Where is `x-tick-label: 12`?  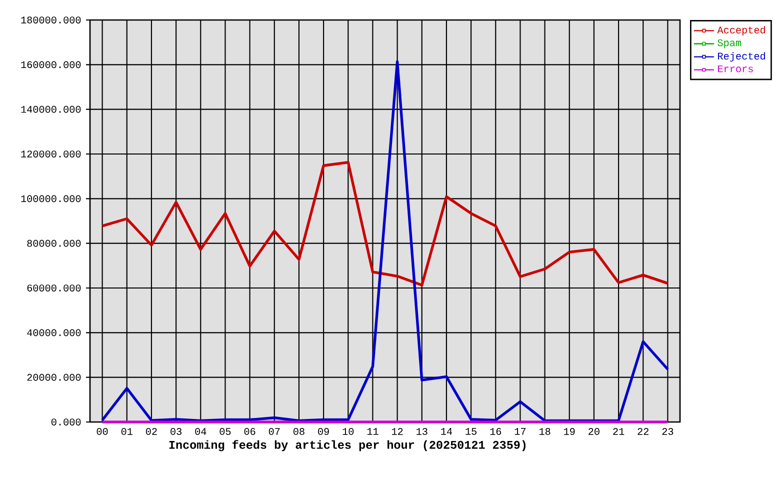
x-tick-label: 12 is located at coordinates (397, 431).